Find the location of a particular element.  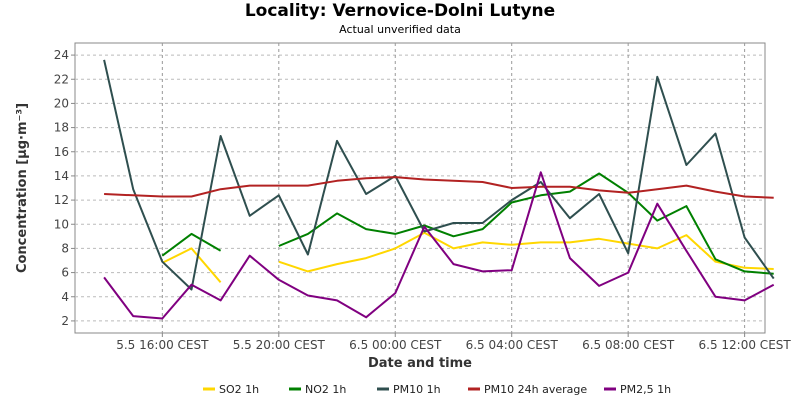

y-tick-label: 8 is located at coordinates (65, 248).